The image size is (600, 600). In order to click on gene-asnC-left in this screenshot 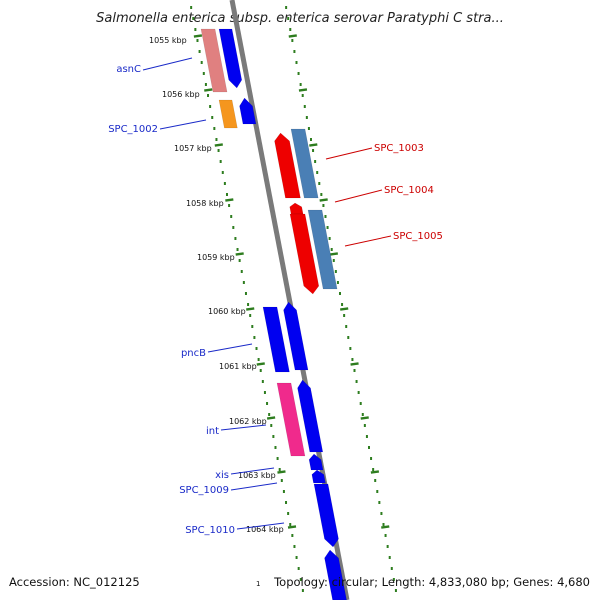, I will do `click(214, 60)`.